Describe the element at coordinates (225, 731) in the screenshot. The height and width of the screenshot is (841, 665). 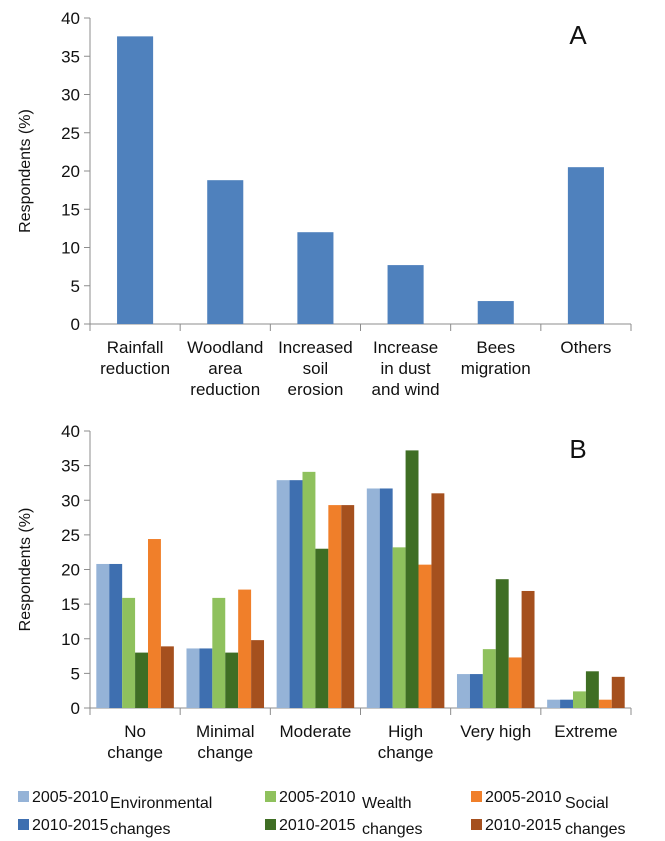
I see `x-tick-label: Minimal` at that location.